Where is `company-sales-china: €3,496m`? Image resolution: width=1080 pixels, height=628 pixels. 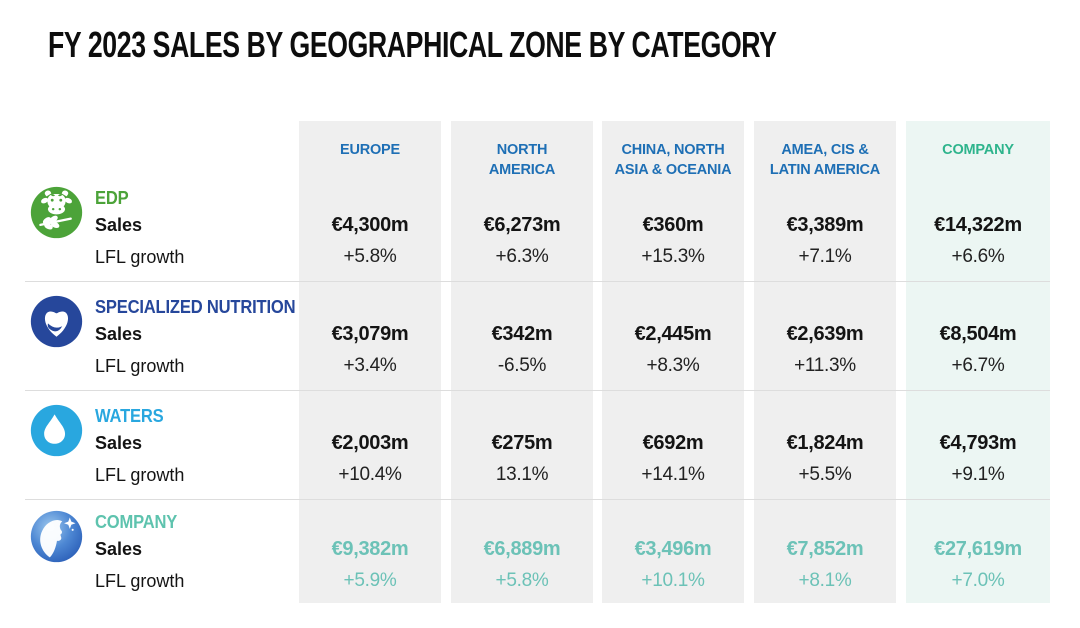
company-sales-china: €3,496m is located at coordinates (673, 549).